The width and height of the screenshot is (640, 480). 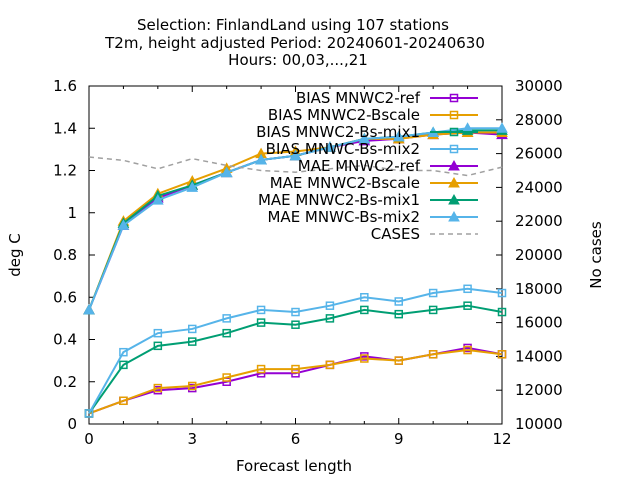 What do you see at coordinates (359, 166) in the screenshot?
I see `legend-label: MAE MNWC2-ref` at bounding box center [359, 166].